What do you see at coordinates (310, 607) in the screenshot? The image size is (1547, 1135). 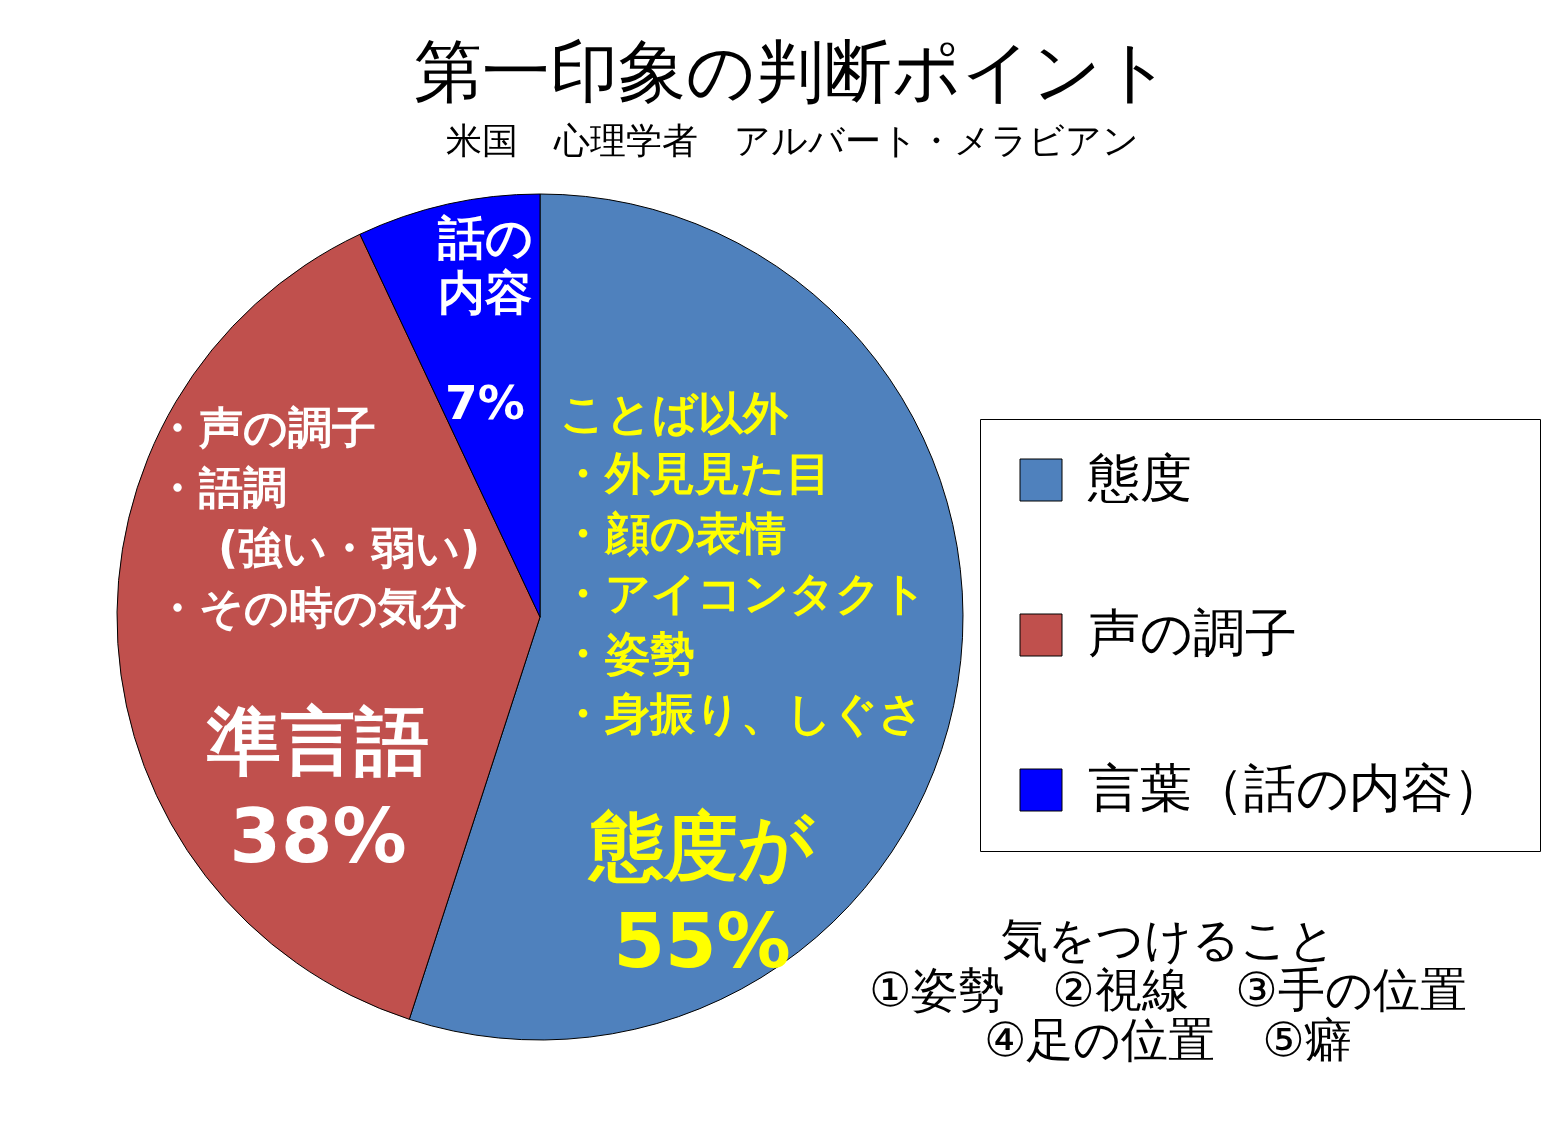 I see `text: ・その時の気分` at bounding box center [310, 607].